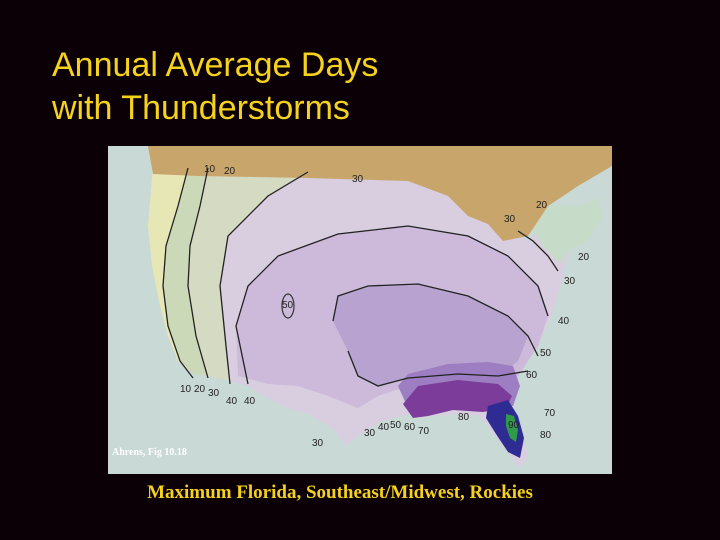 The width and height of the screenshot is (720, 540). I want to click on rockies-50-contour, so click(288, 306).